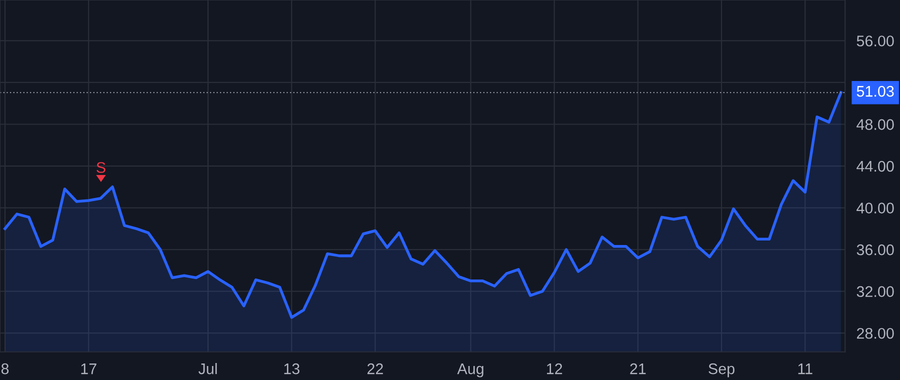  I want to click on x-tick-label: 11, so click(805, 369).